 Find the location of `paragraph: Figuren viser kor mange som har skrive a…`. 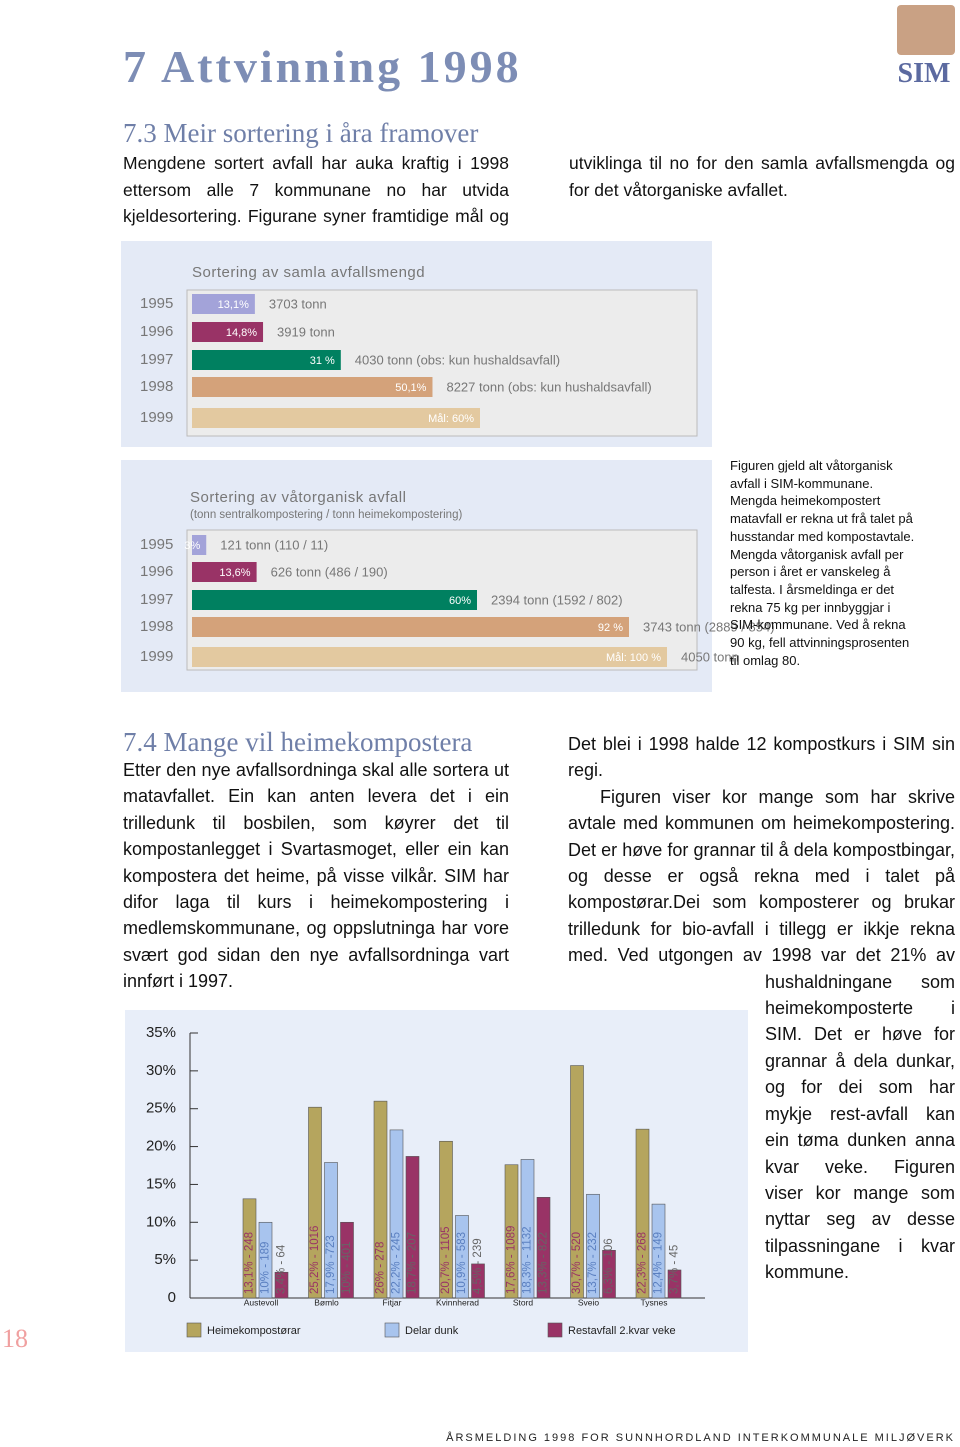

paragraph: Figuren viser kor mange som har skrive a… is located at coordinates (761, 1034).